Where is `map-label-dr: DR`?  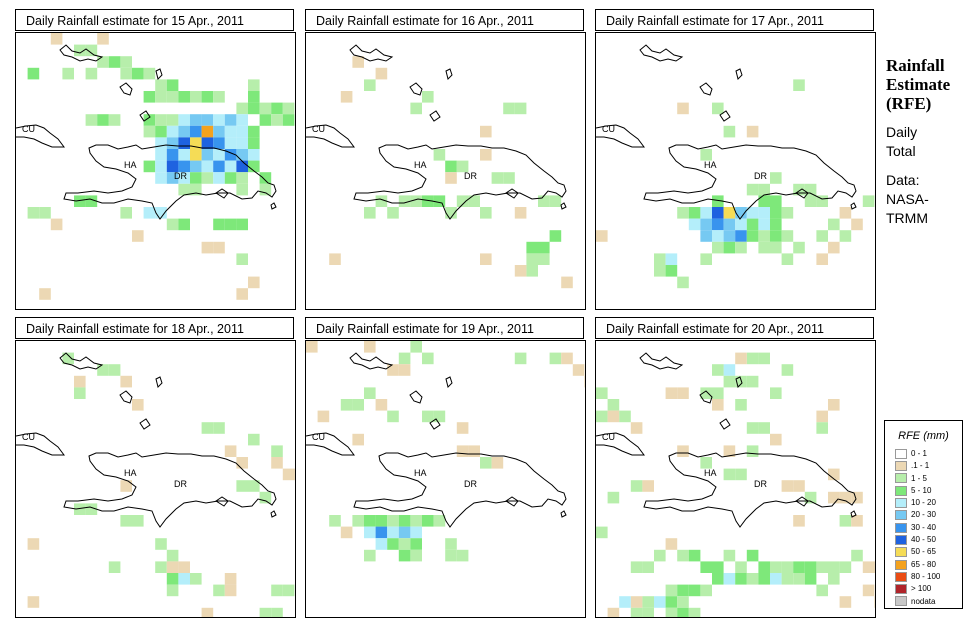
map-label-dr: DR is located at coordinates (760, 484).